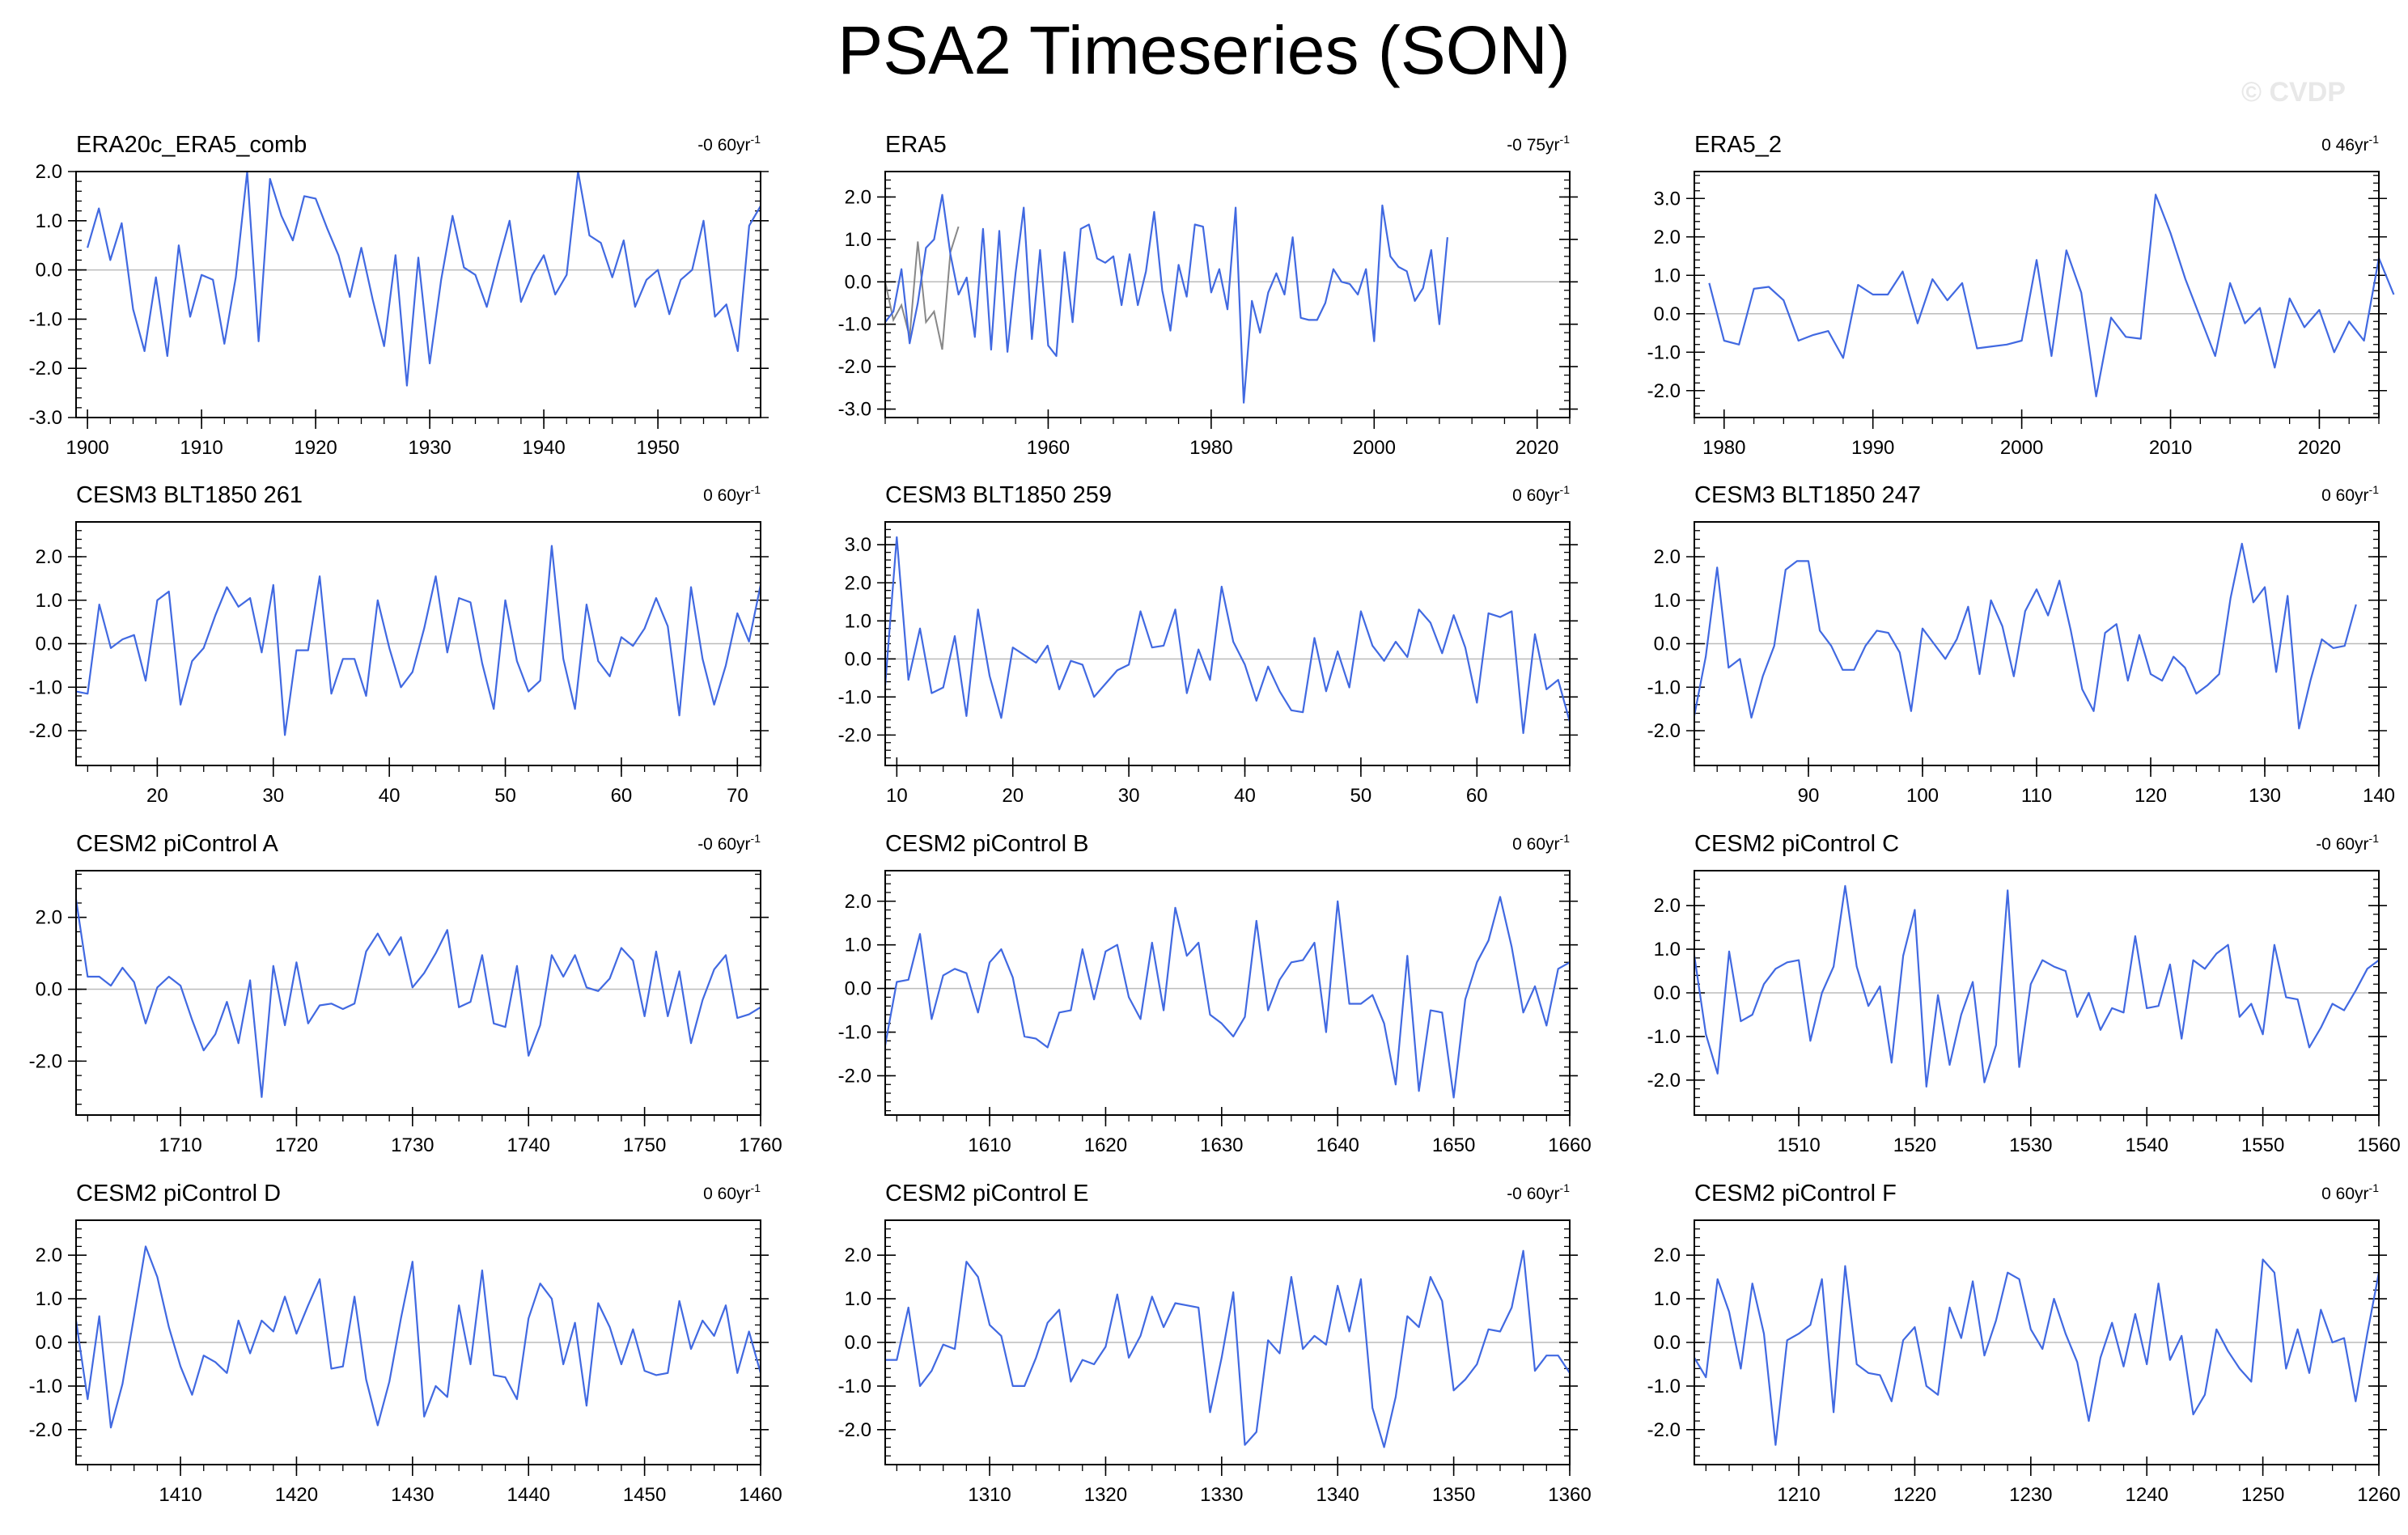  I want to click on figure-title: PSA2 Timeseries (SON), so click(1204, 50).